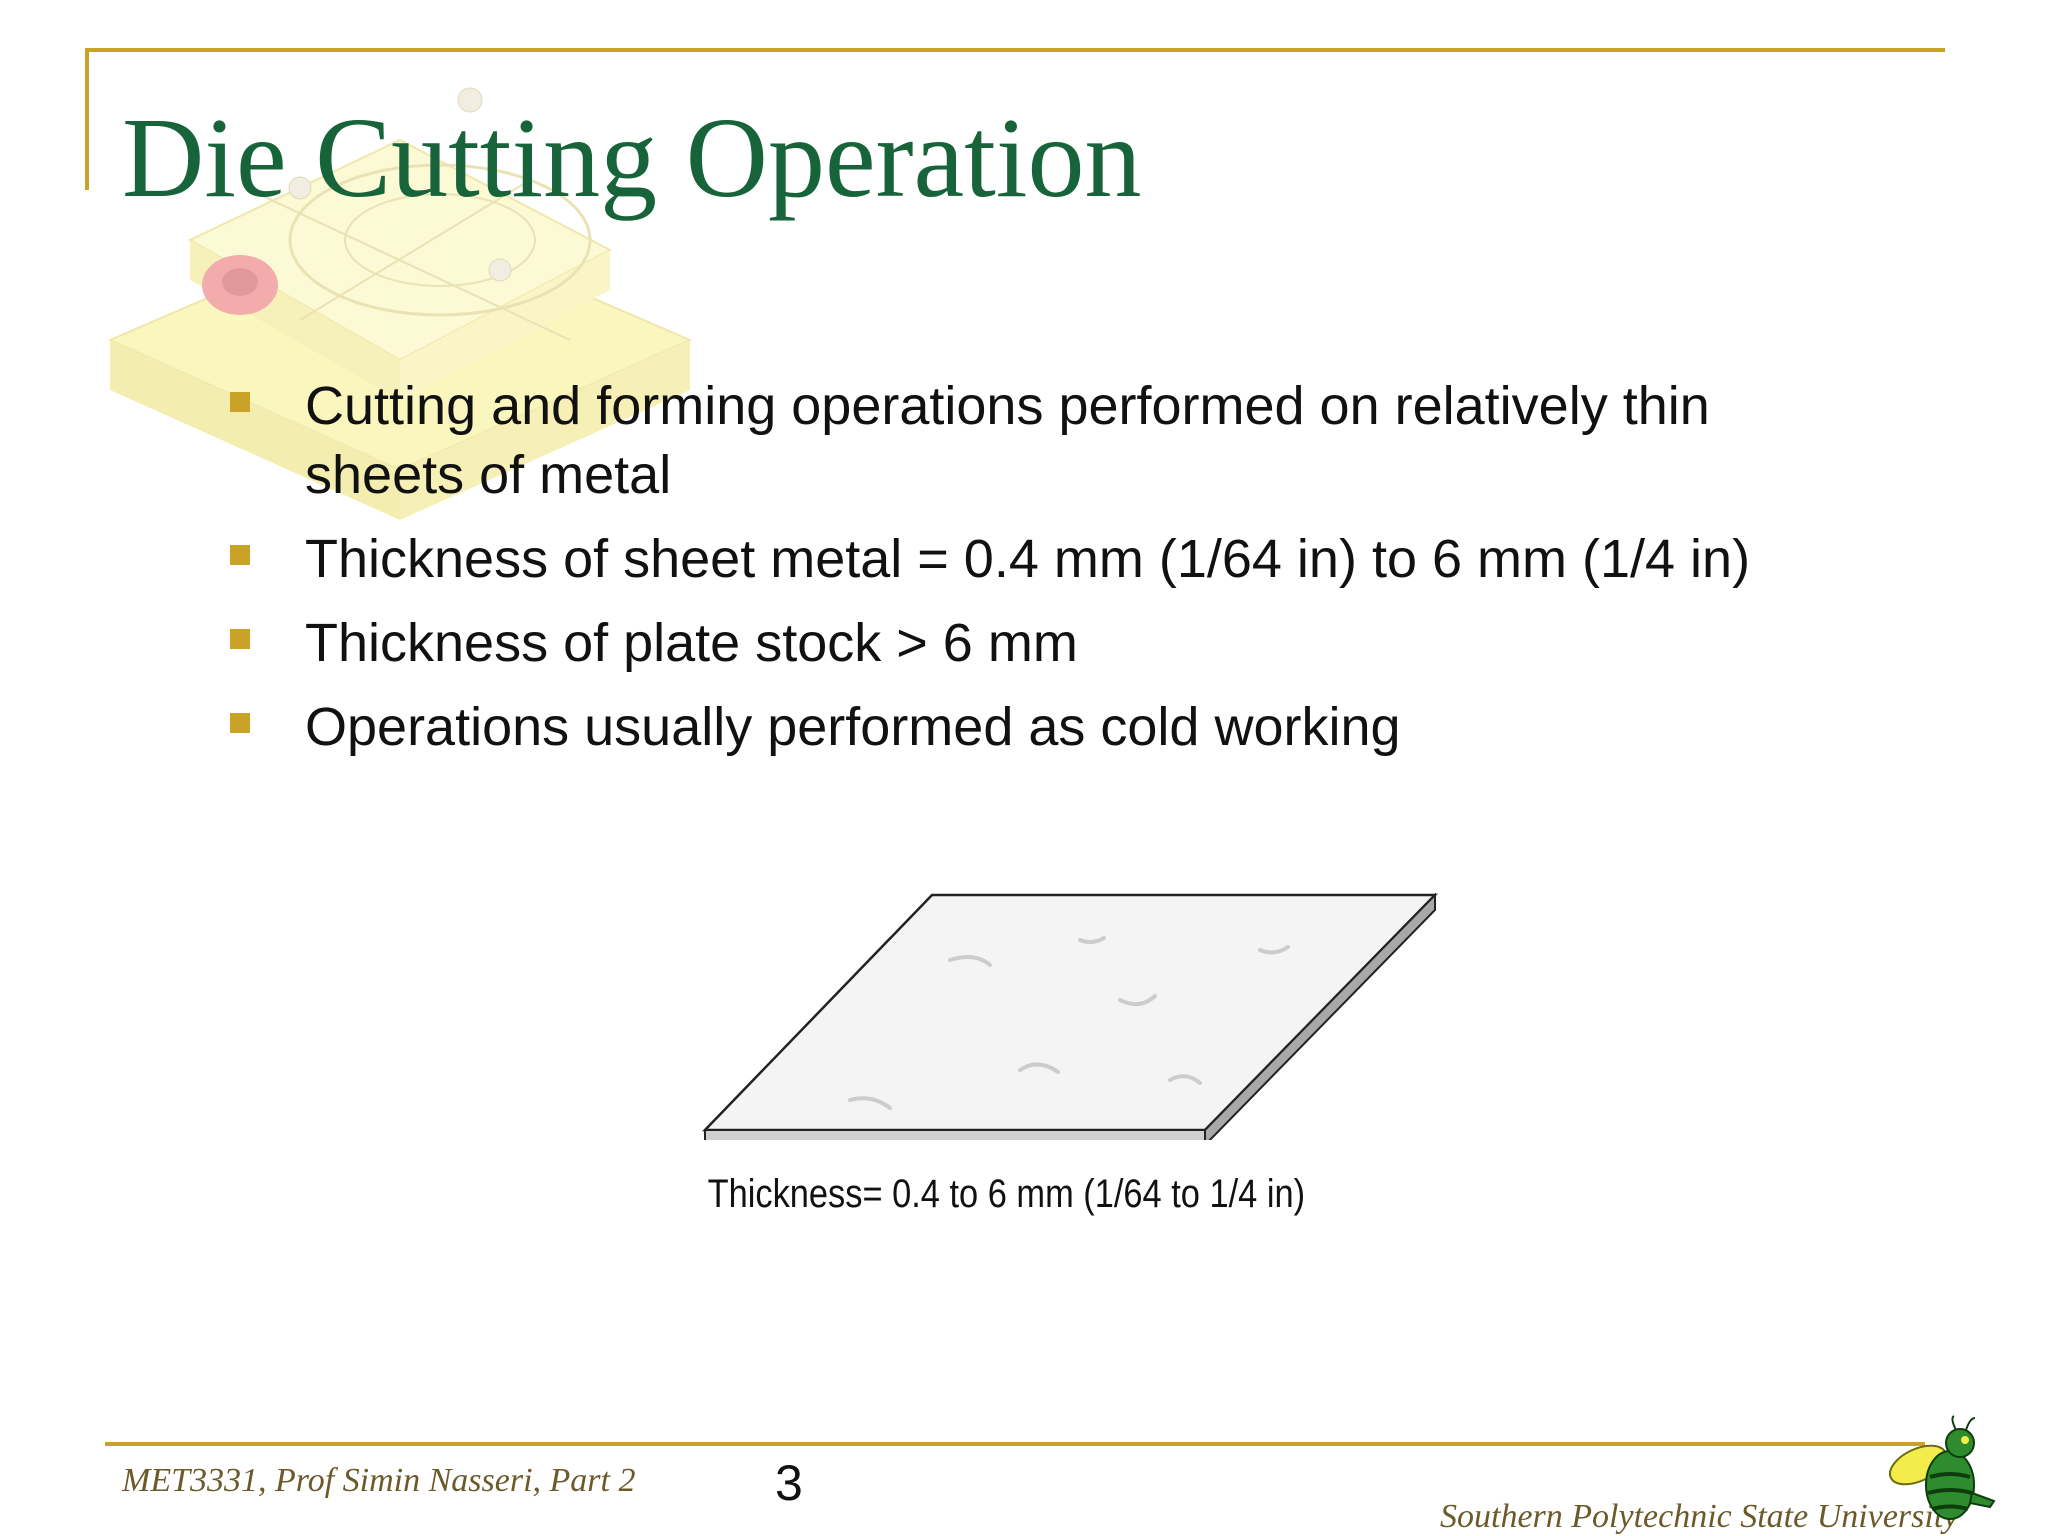  Describe the element at coordinates (1015, 50) in the screenshot. I see `top-accent-rule` at that location.